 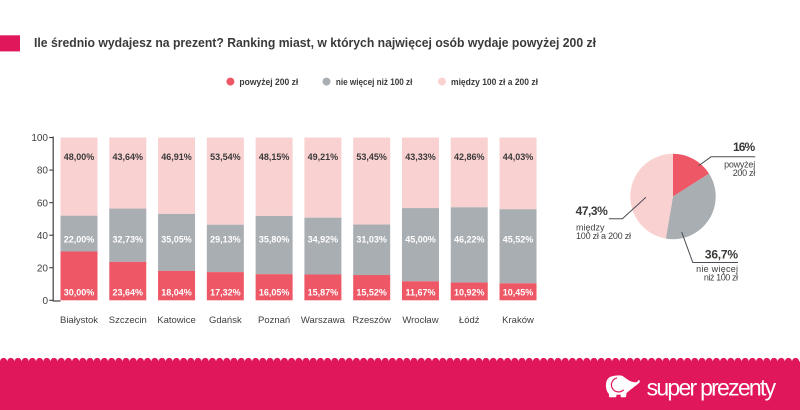 I want to click on svg-text: 36,7%, so click(x=721, y=254).